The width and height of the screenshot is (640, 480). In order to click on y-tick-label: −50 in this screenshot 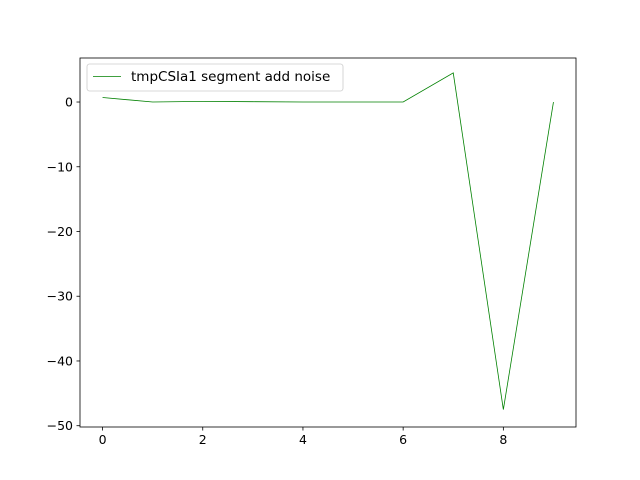, I will do `click(60, 425)`.